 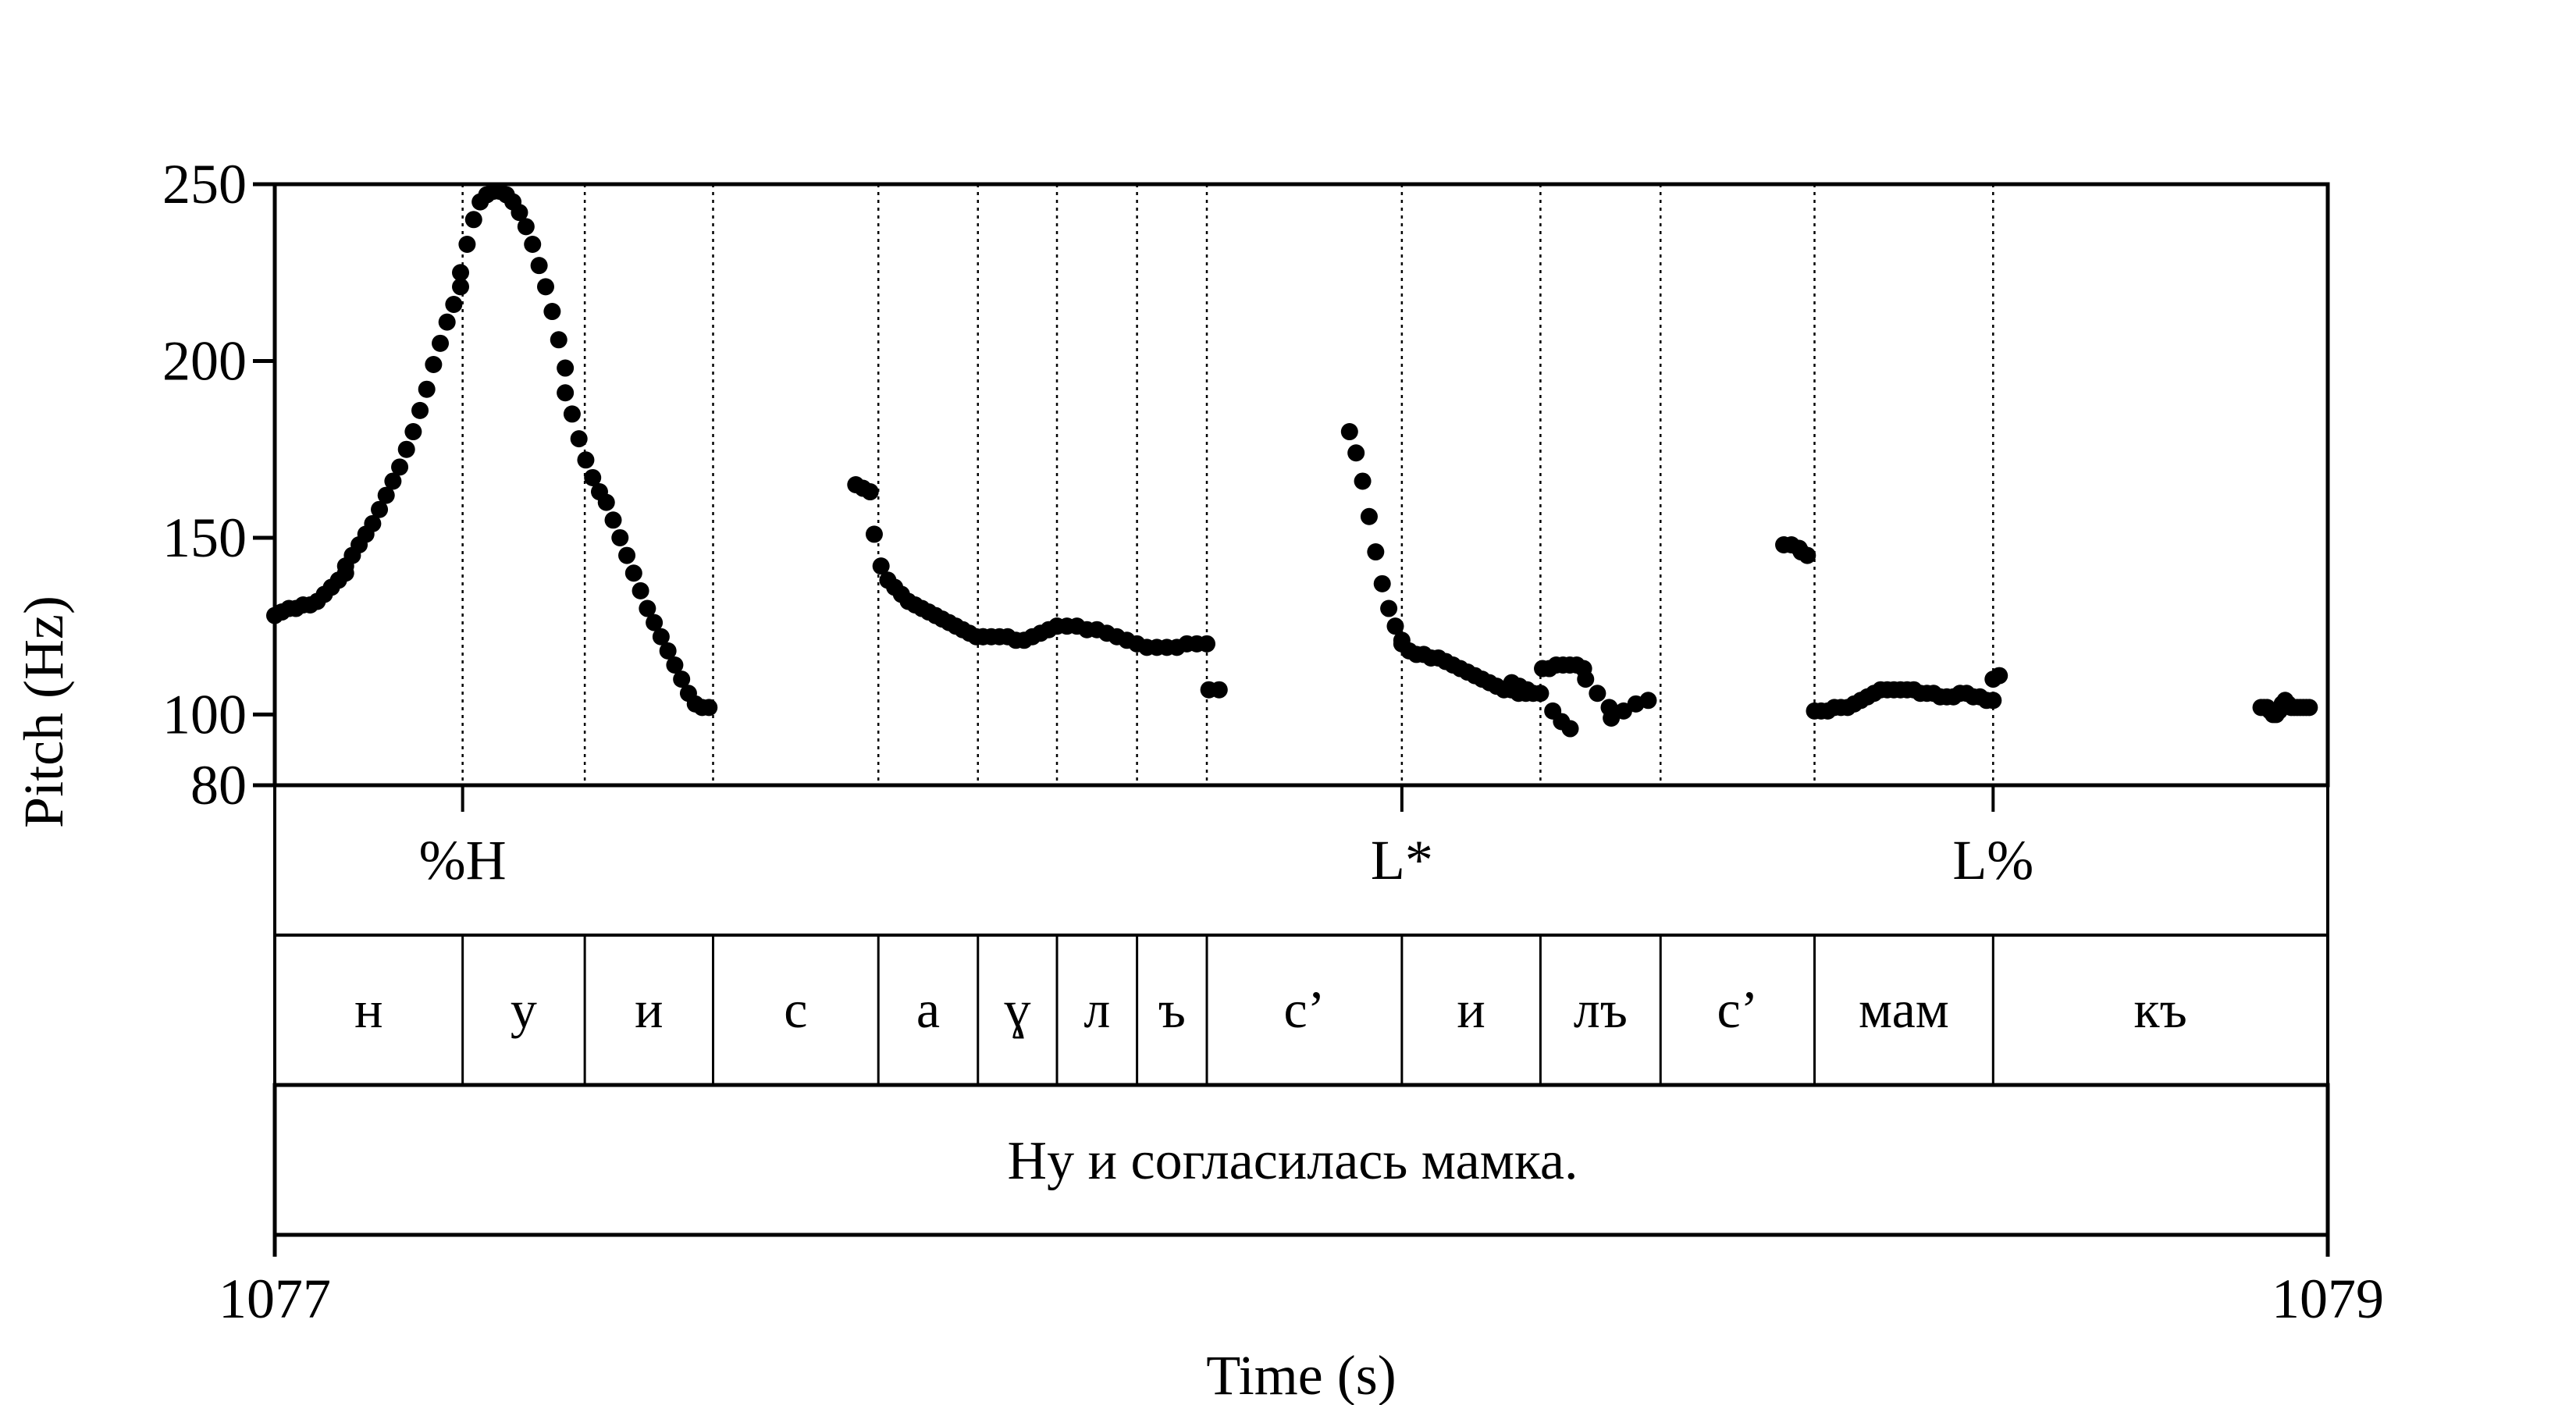 I want to click on sentence-label: Ну и согласилась мамка., so click(x=1293, y=1161).